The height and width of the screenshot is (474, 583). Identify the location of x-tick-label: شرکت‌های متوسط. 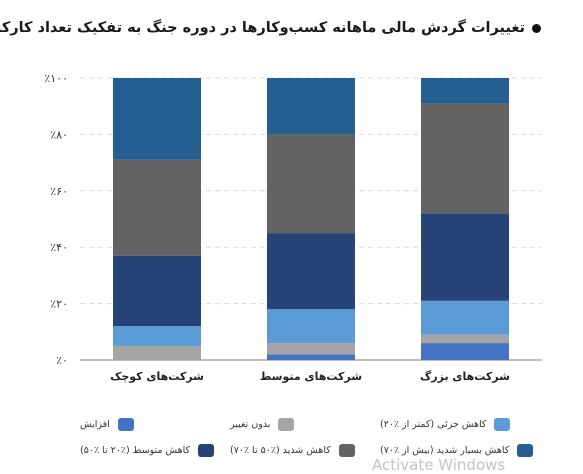
(311, 376).